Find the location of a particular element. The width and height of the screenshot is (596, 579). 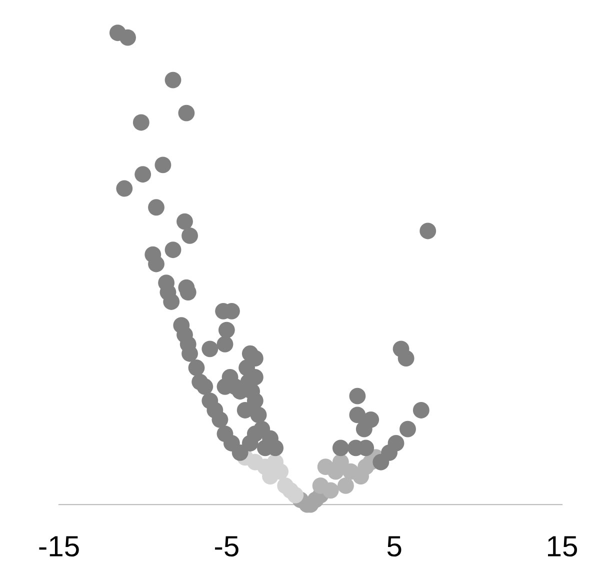

x-tick-label: 5 is located at coordinates (394, 546).